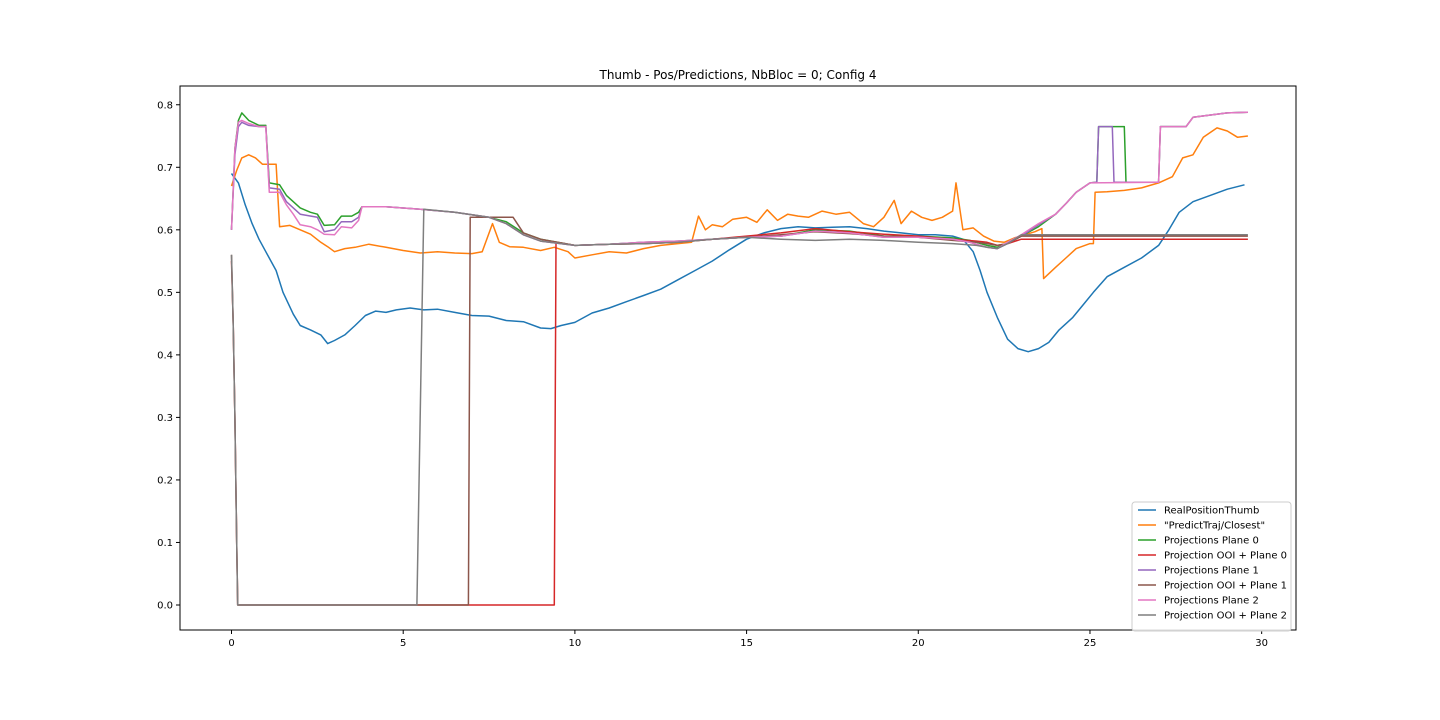 The height and width of the screenshot is (720, 1440). I want to click on y-tick-label: 0.6, so click(165, 230).